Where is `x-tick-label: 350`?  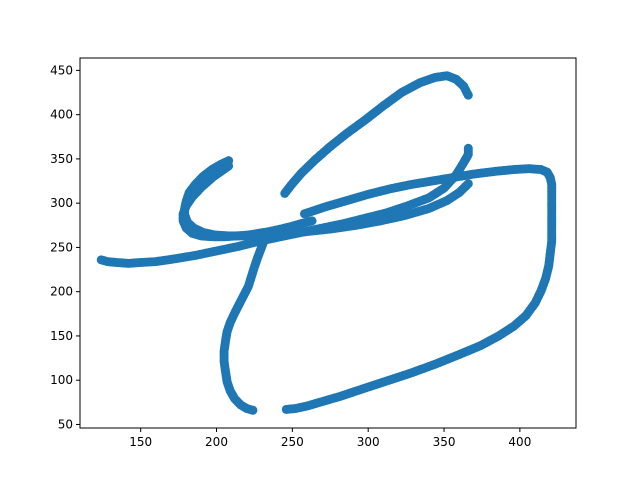 x-tick-label: 350 is located at coordinates (444, 442).